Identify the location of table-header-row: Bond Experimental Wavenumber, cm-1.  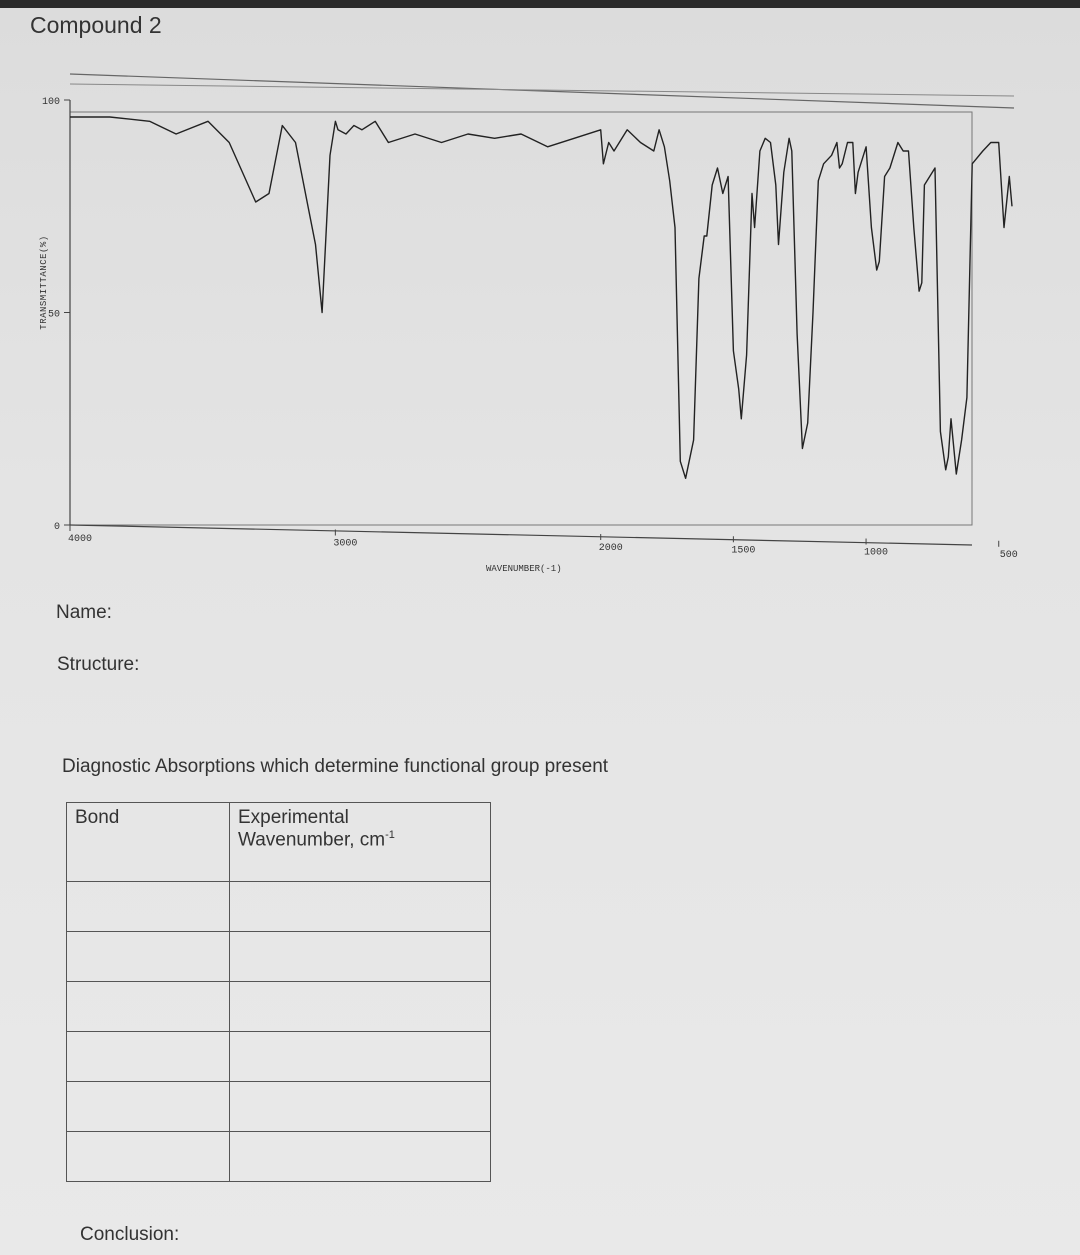
(278, 842).